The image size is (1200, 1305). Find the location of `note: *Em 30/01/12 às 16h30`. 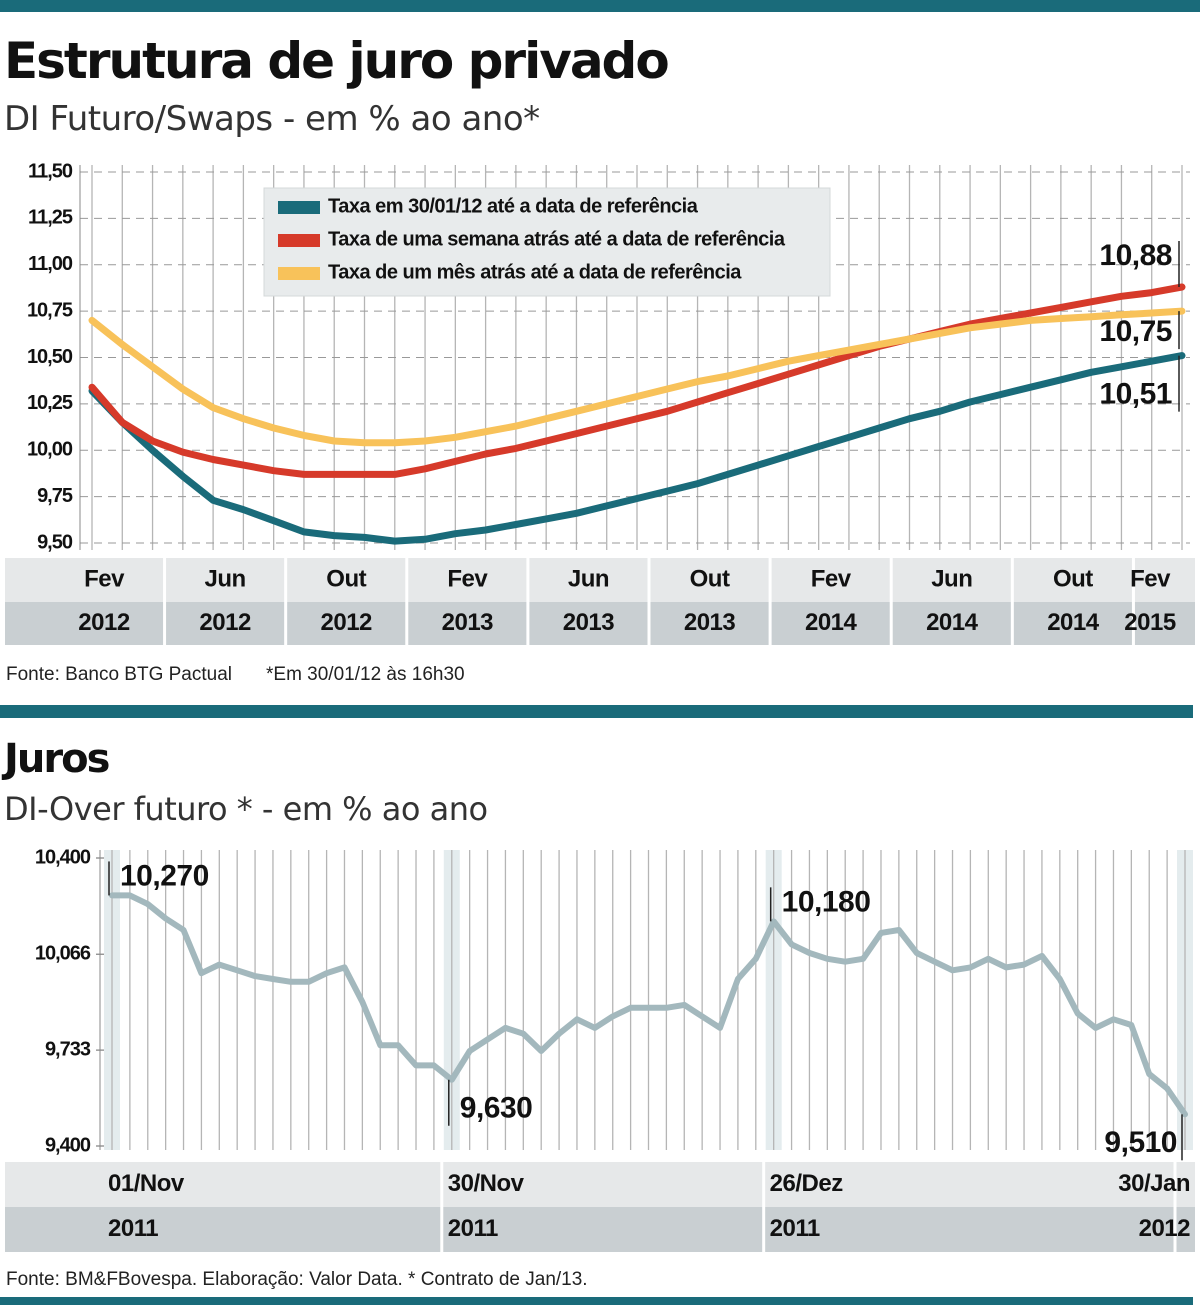

note: *Em 30/01/12 às 16h30 is located at coordinates (365, 674).